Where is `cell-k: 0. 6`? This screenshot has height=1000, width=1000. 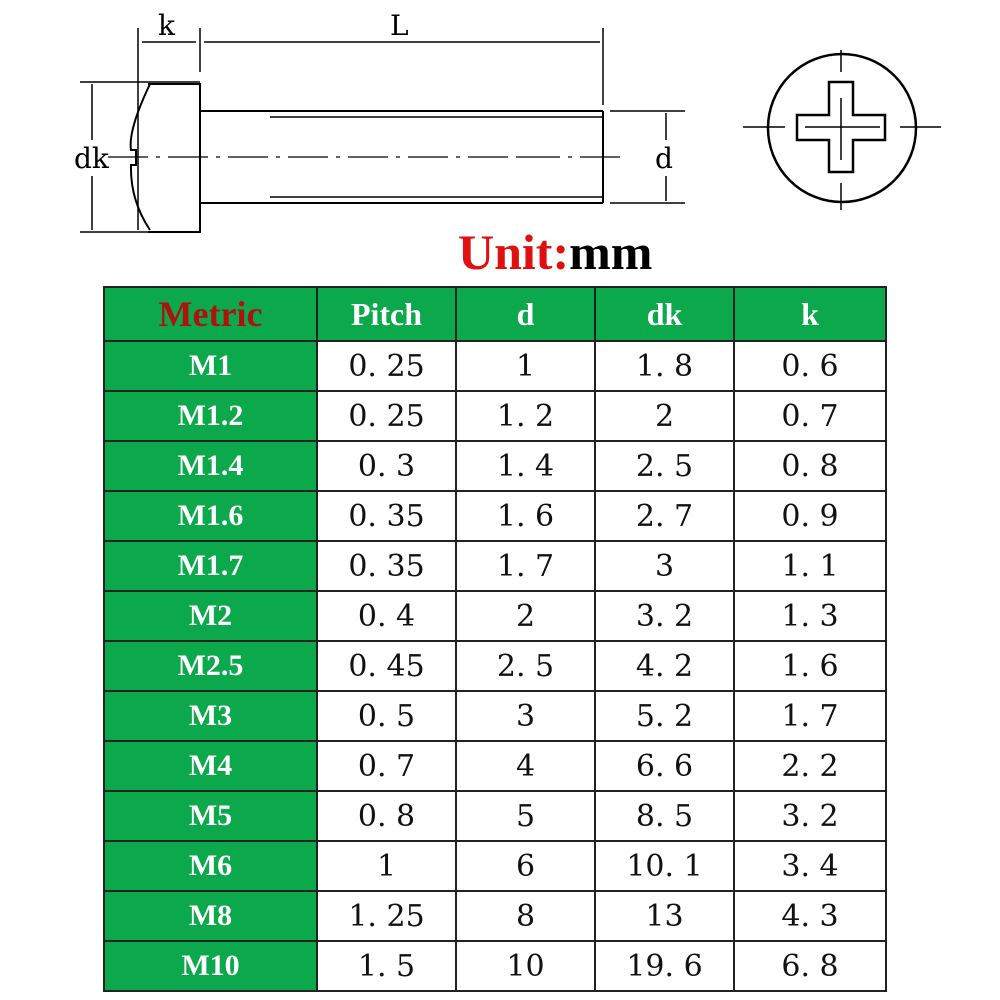
cell-k: 0. 6 is located at coordinates (810, 366).